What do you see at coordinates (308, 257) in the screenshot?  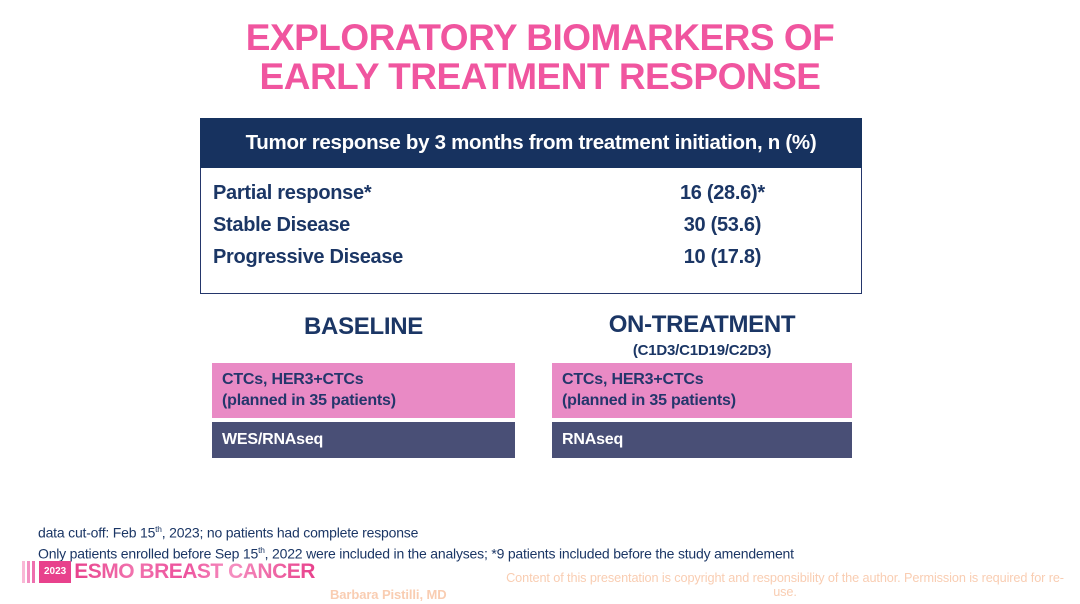 I see `row-label: Progressive Disease` at bounding box center [308, 257].